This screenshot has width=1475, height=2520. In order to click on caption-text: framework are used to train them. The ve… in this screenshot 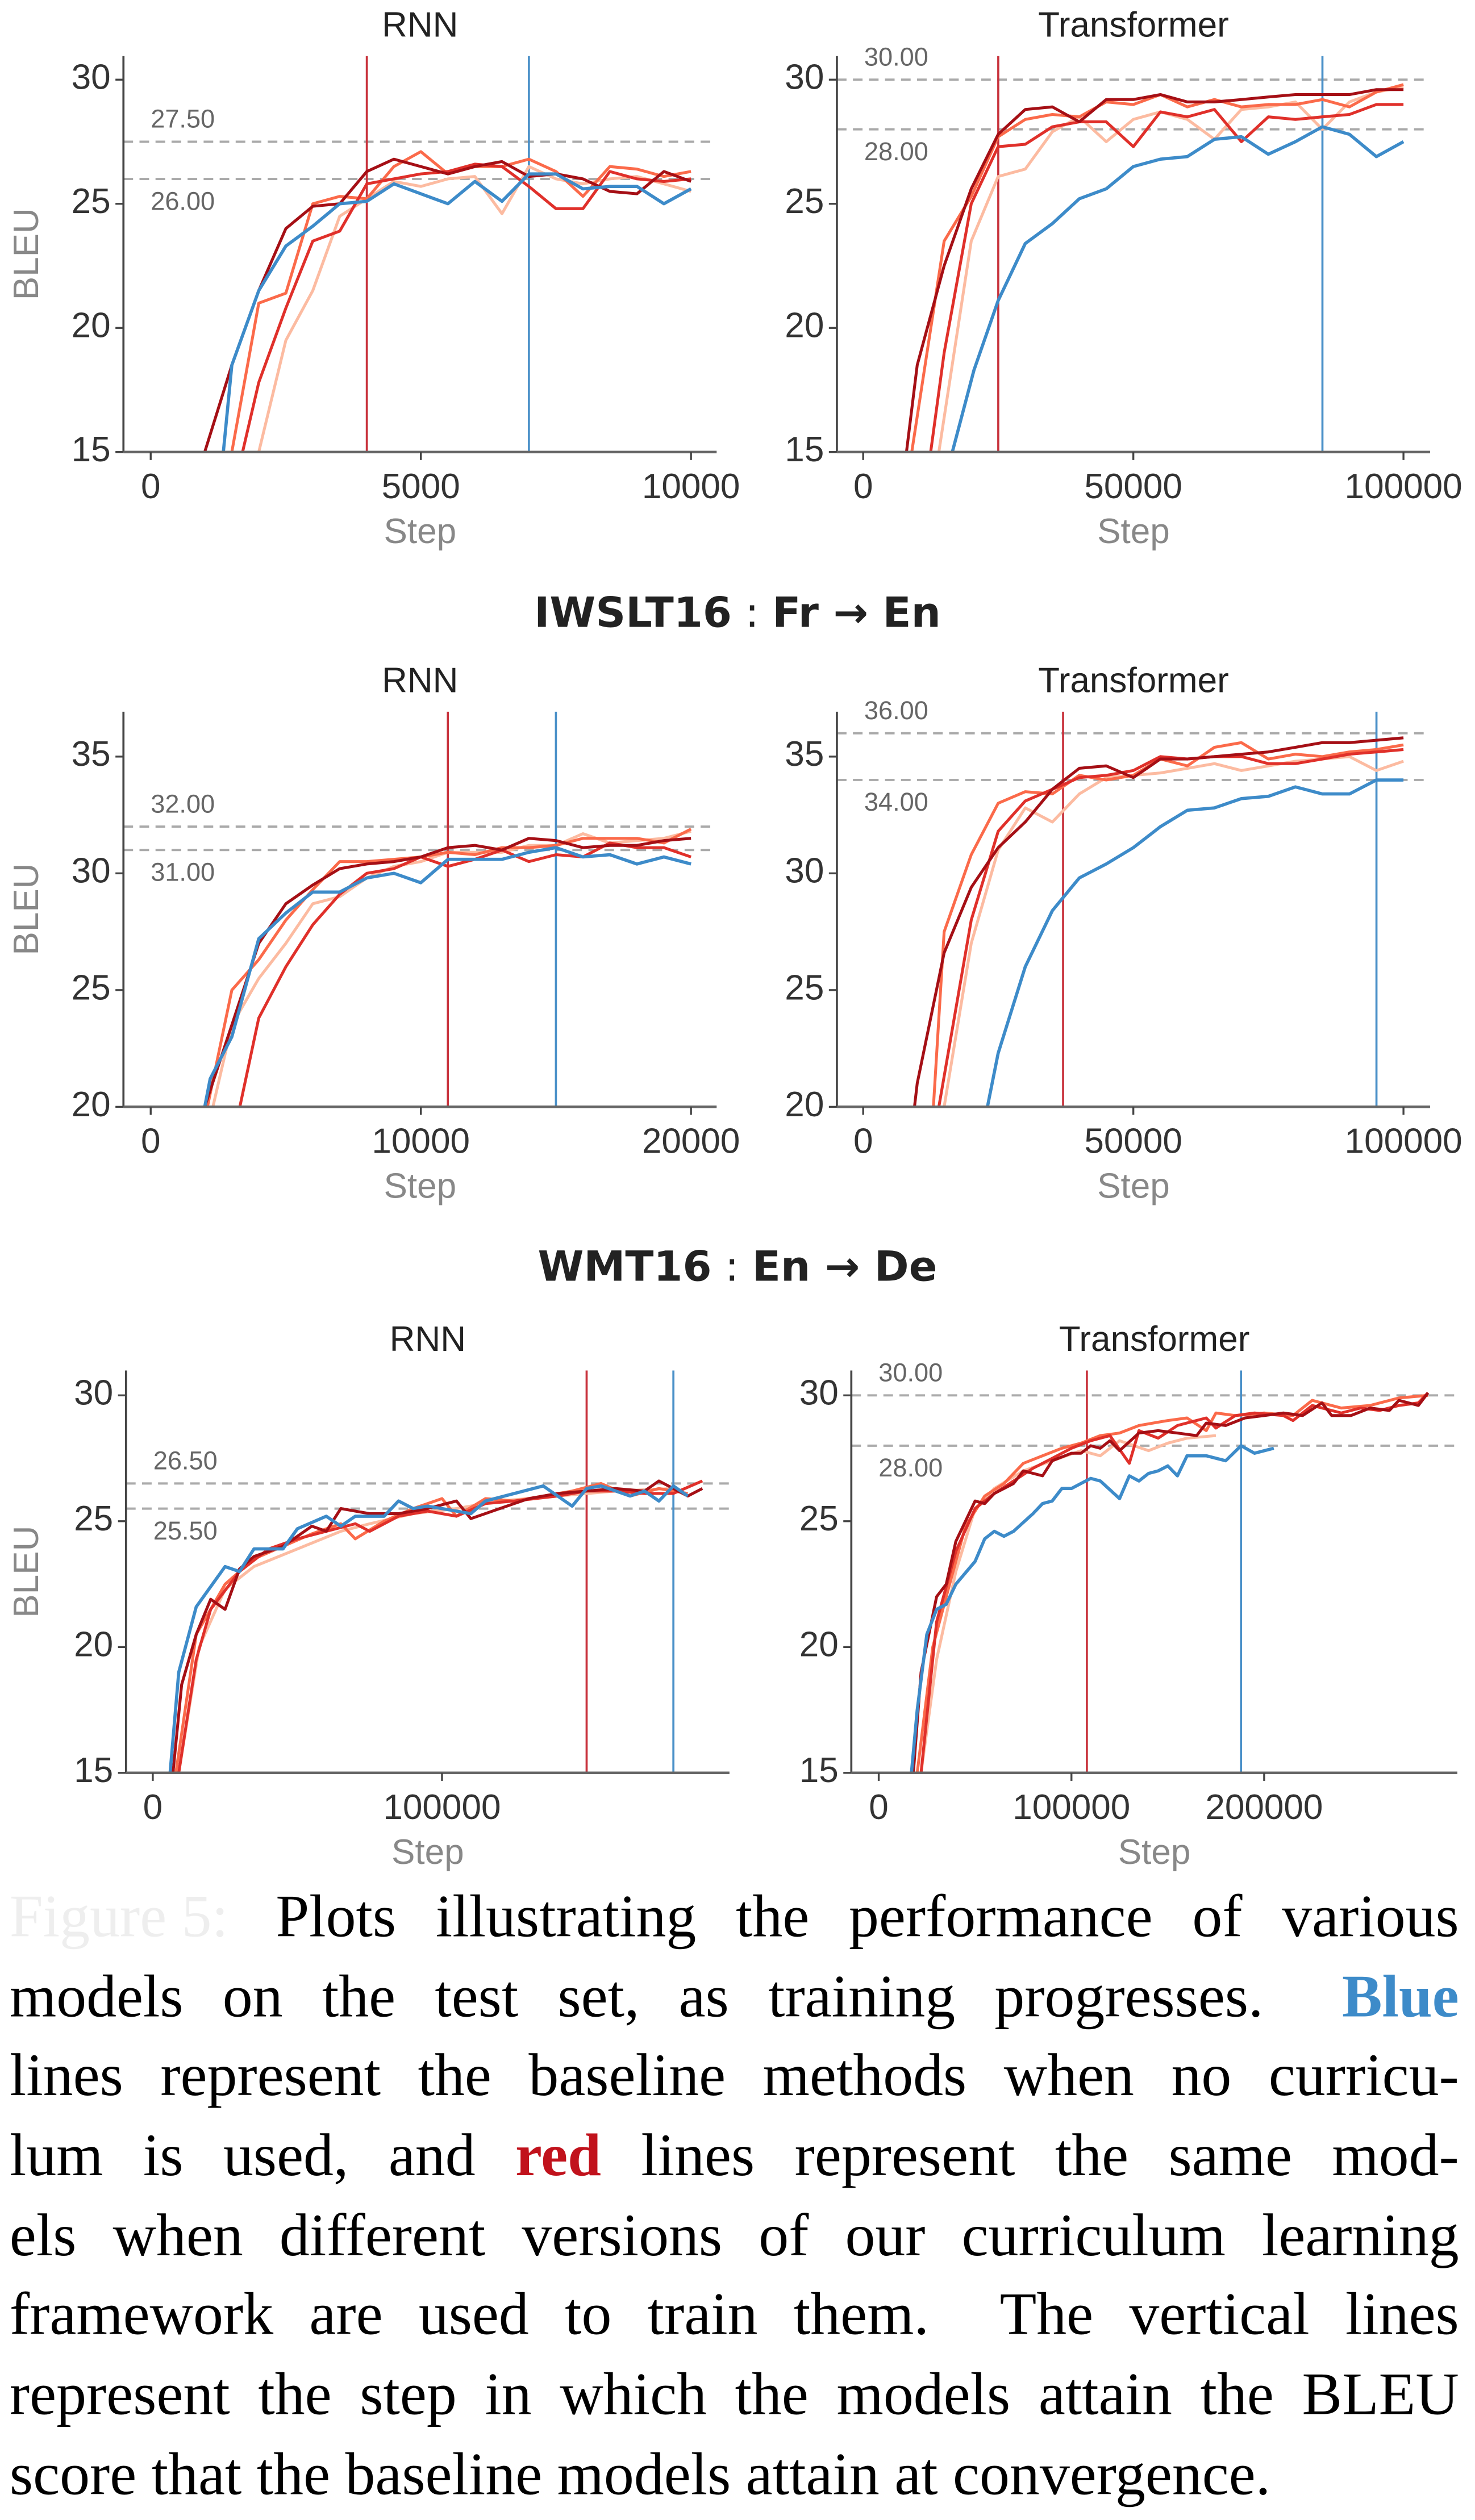, I will do `click(734, 2316)`.